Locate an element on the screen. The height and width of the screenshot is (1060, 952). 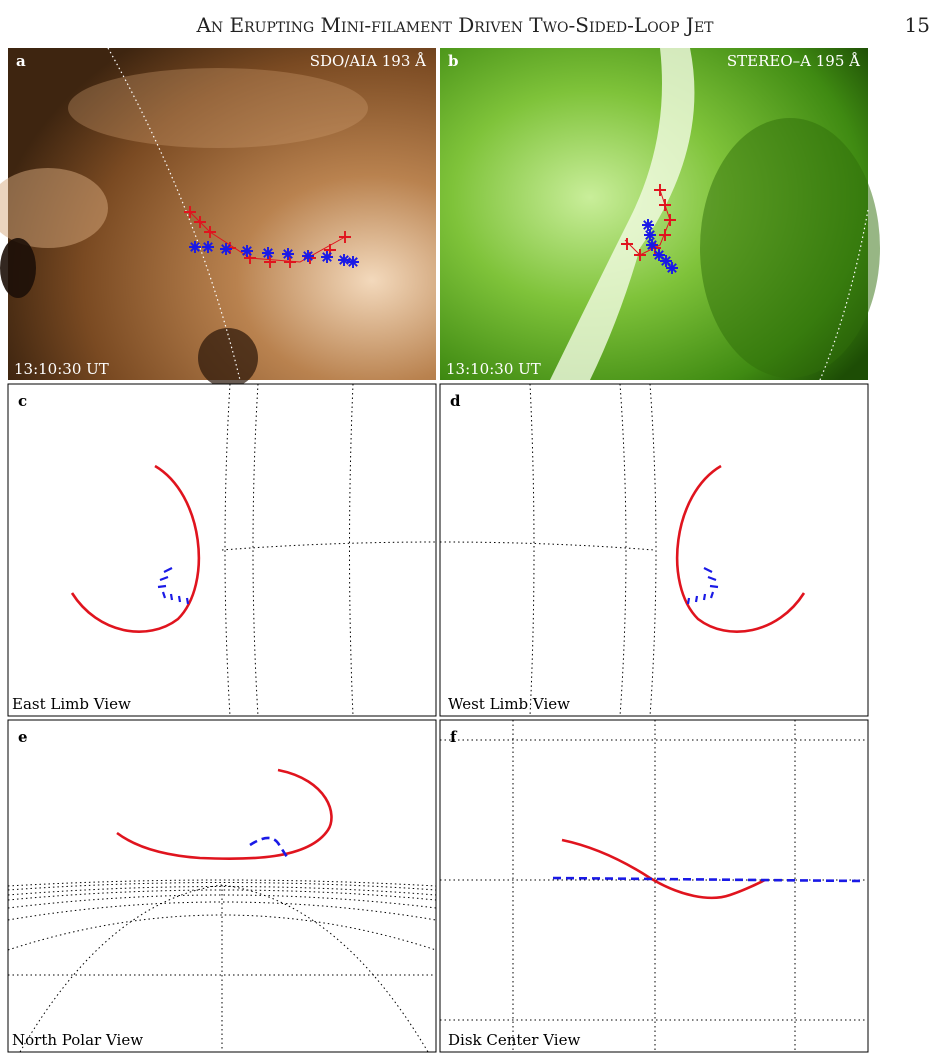
panel-label: a is located at coordinates (21, 61).